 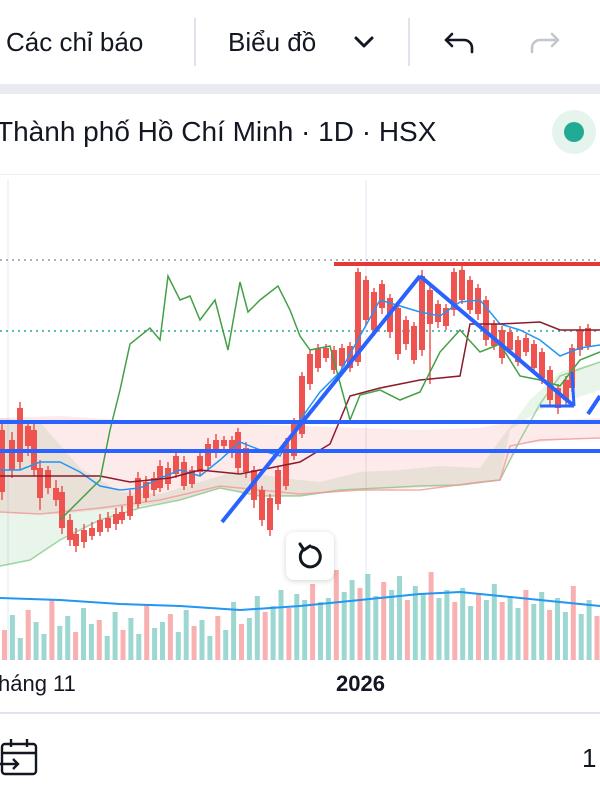 I want to click on uptrend-line, so click(x=321, y=399).